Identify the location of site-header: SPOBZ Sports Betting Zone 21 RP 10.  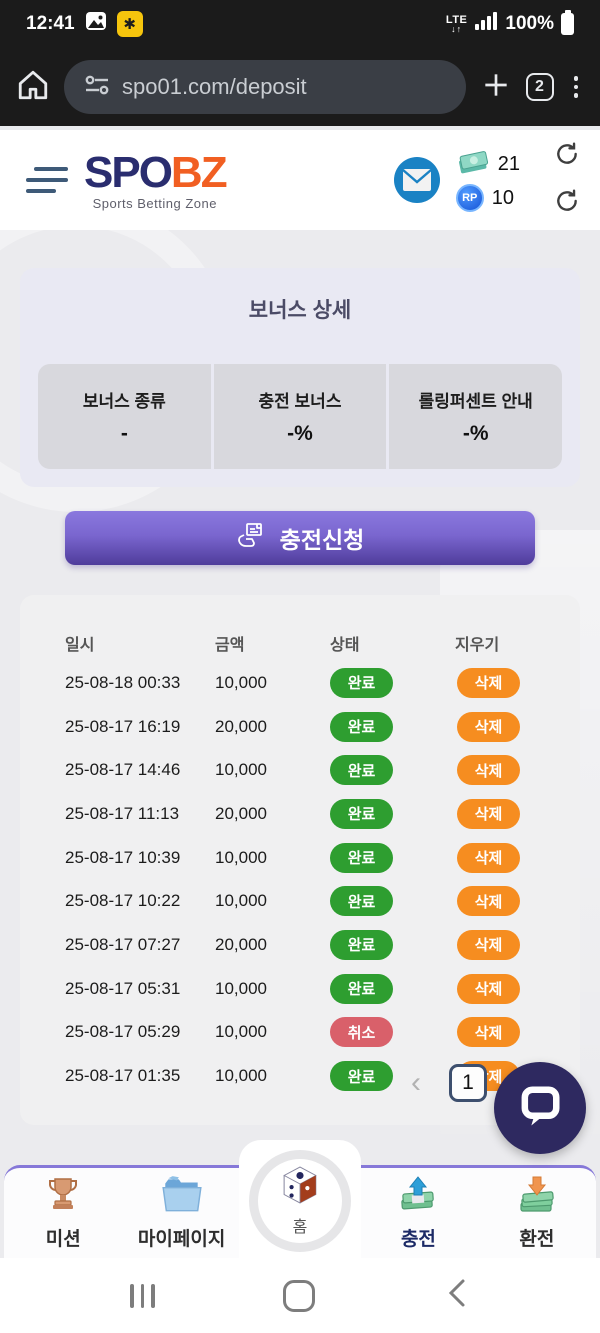
(300, 180).